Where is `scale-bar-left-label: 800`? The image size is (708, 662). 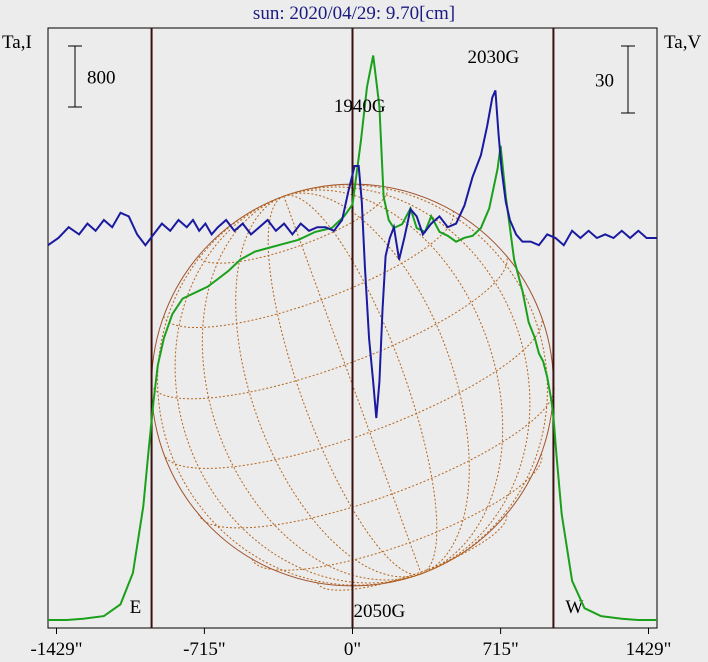
scale-bar-left-label: 800 is located at coordinates (101, 78).